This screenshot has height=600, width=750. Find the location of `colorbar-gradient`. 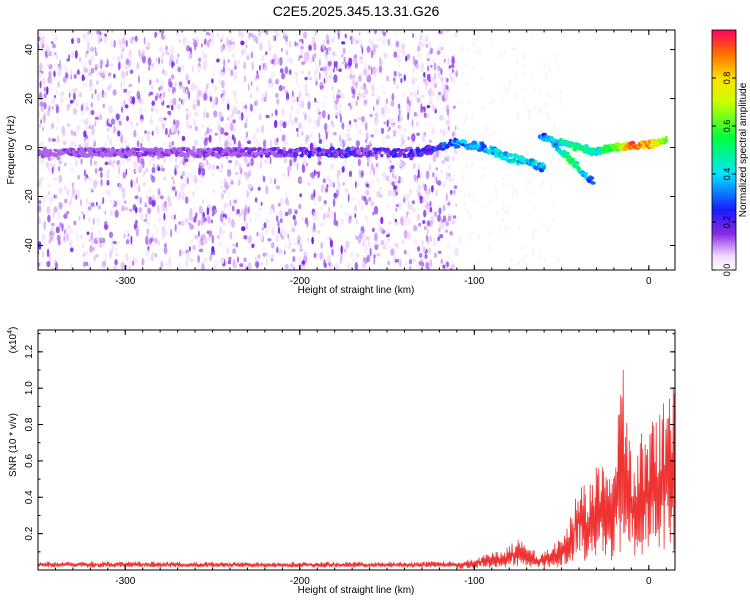

colorbar-gradient is located at coordinates (724, 150).